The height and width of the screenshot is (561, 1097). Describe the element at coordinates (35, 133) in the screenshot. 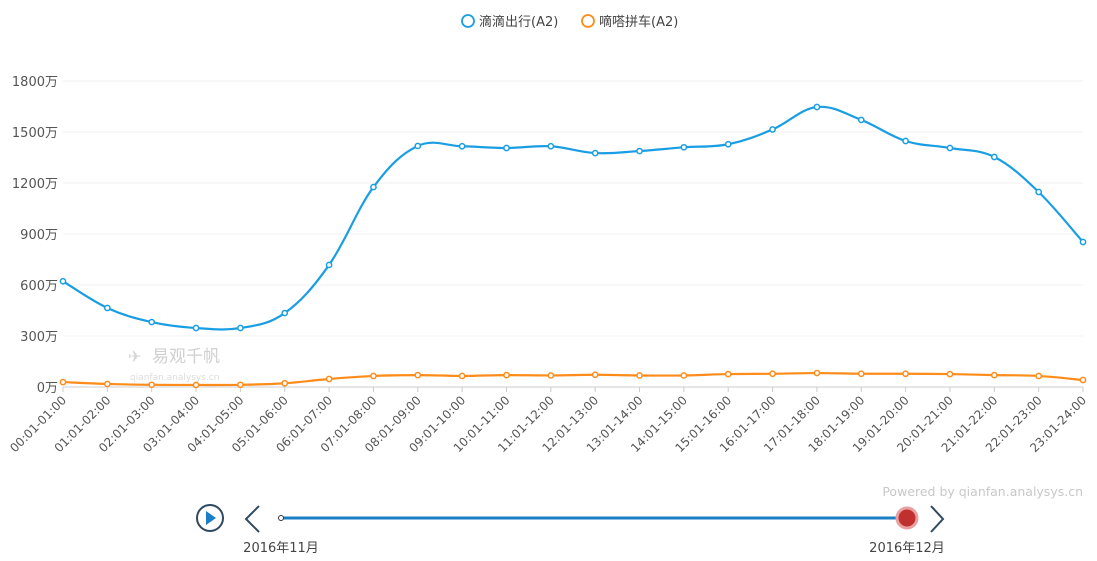

I see `y-tick-label: 1500万` at that location.